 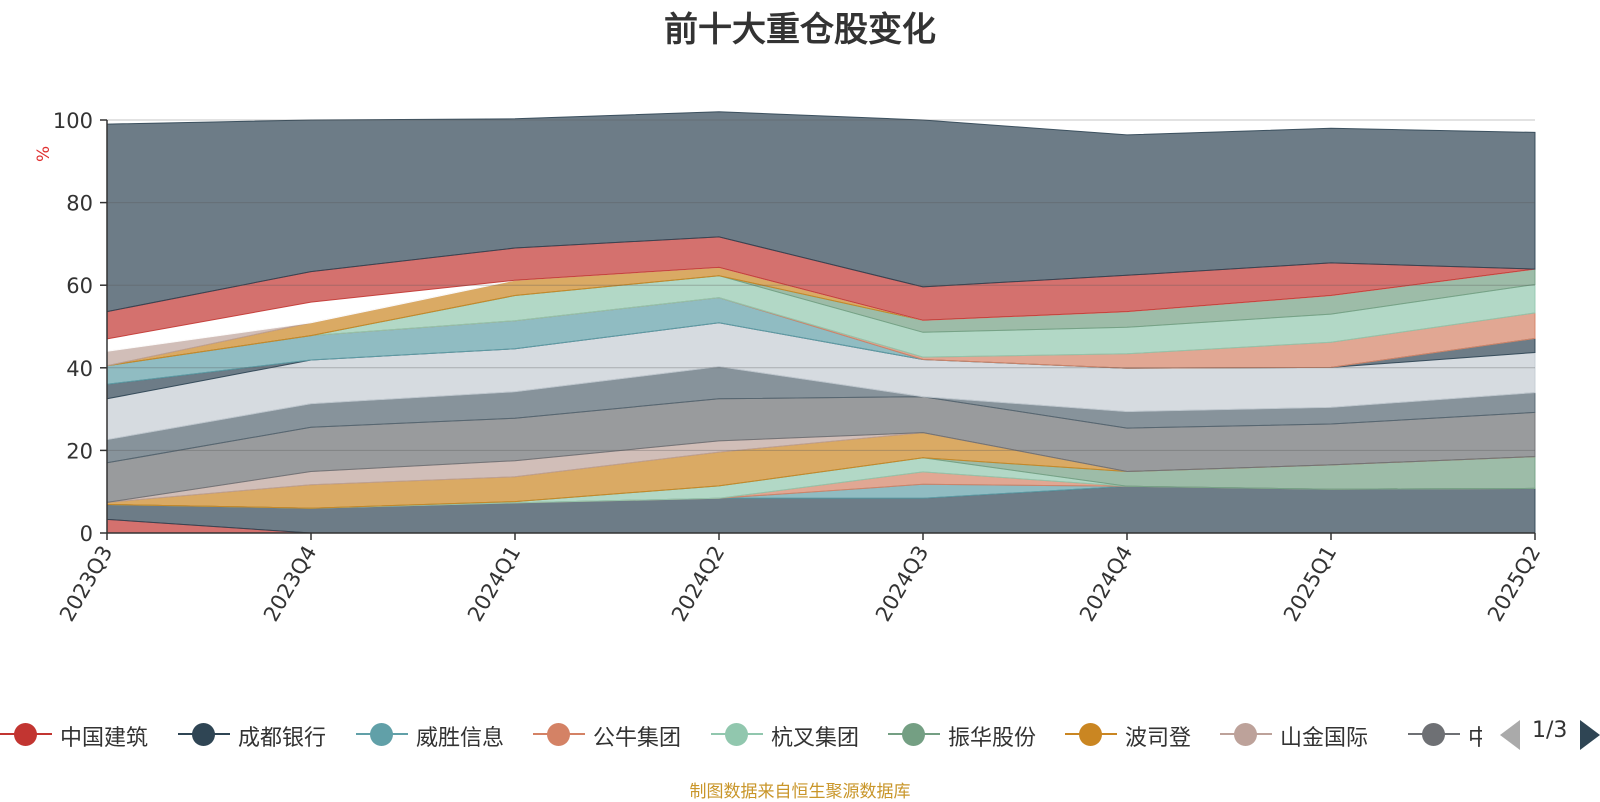 What do you see at coordinates (44, 154) in the screenshot?
I see `y-axis-label: %` at bounding box center [44, 154].